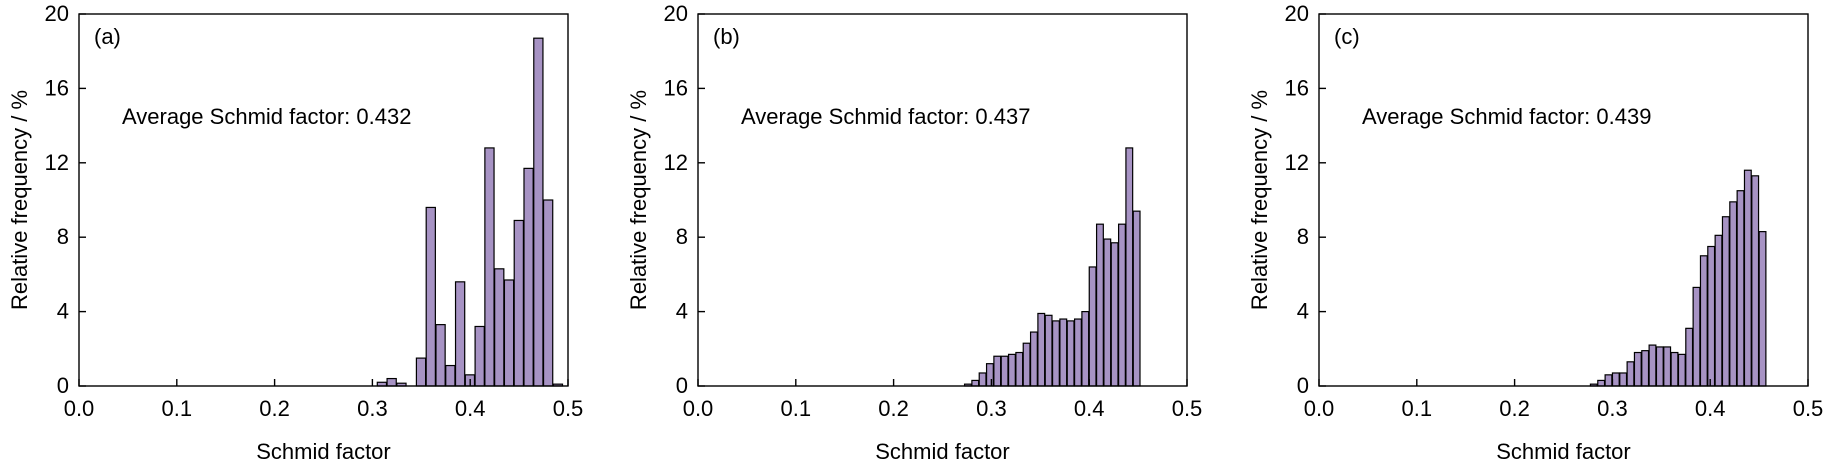 The image size is (1824, 471). Describe the element at coordinates (885, 116) in the screenshot. I see `average-schmid-annotation: Average Schmid factor: 0.437` at that location.